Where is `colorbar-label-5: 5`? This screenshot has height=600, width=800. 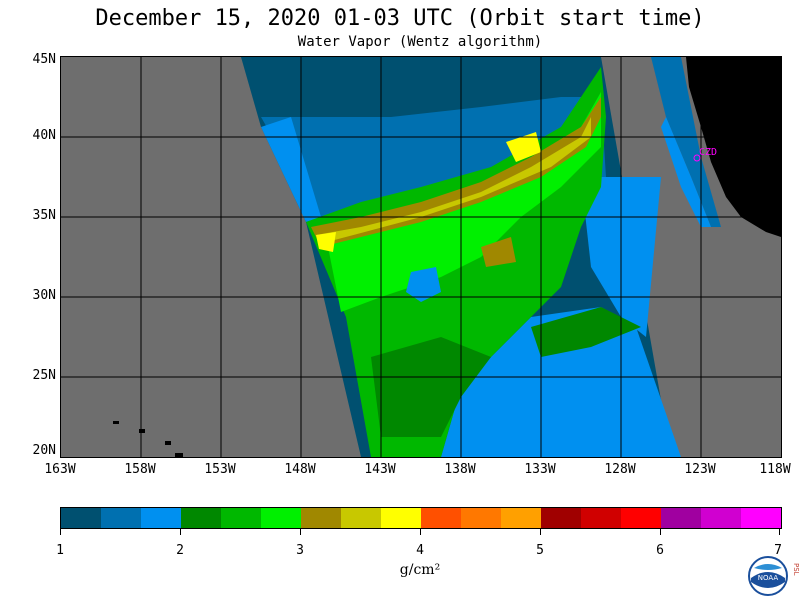
colorbar-label-5: 5 is located at coordinates (540, 550).